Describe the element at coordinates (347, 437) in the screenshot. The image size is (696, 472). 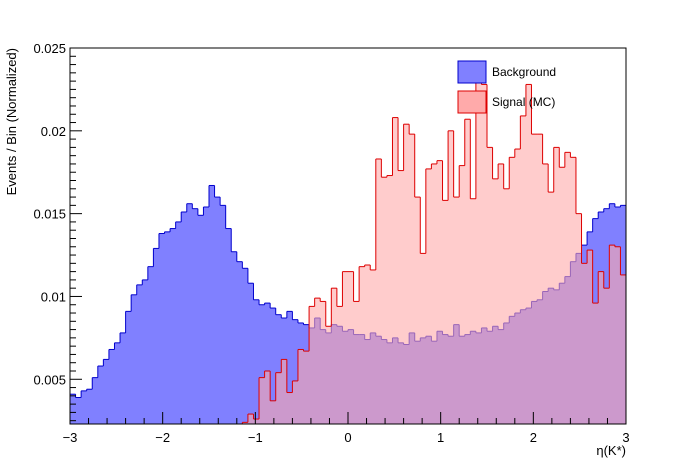
I see `x-tick-label: 0` at that location.